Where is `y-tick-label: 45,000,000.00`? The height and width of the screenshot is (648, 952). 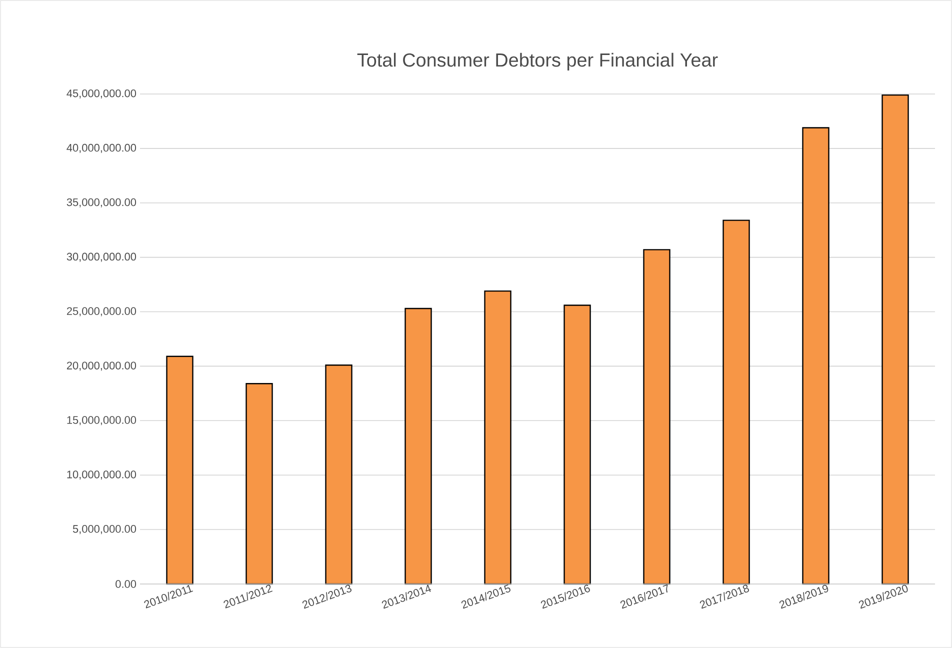 y-tick-label: 45,000,000.00 is located at coordinates (101, 94).